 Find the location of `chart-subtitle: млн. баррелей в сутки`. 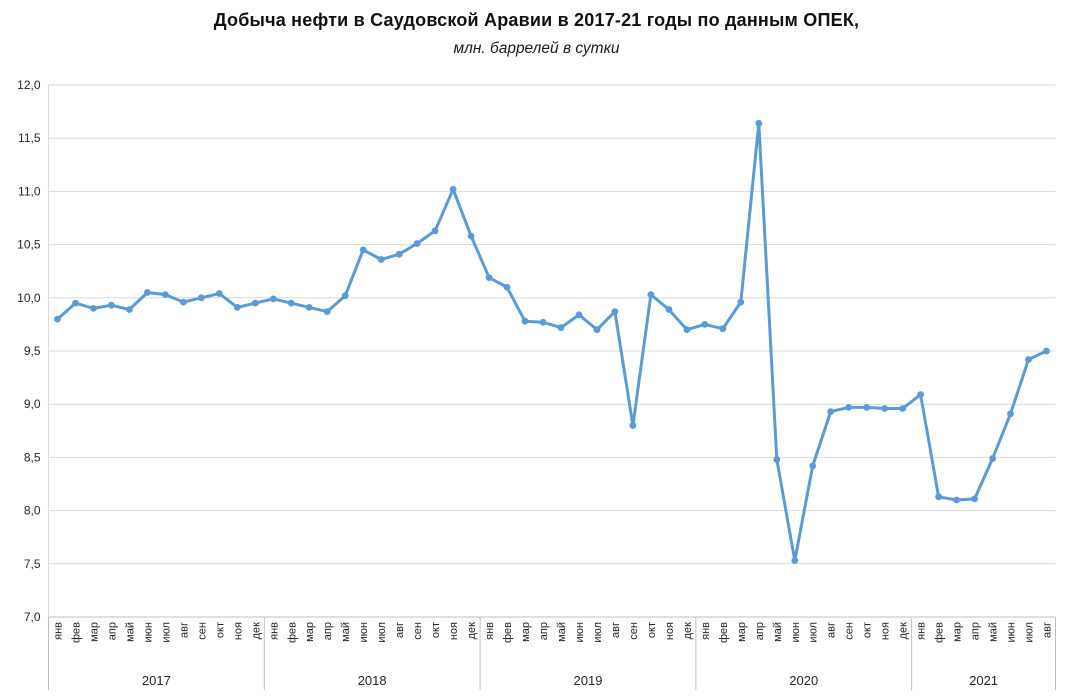

chart-subtitle: млн. баррелей в сутки is located at coordinates (536, 48).